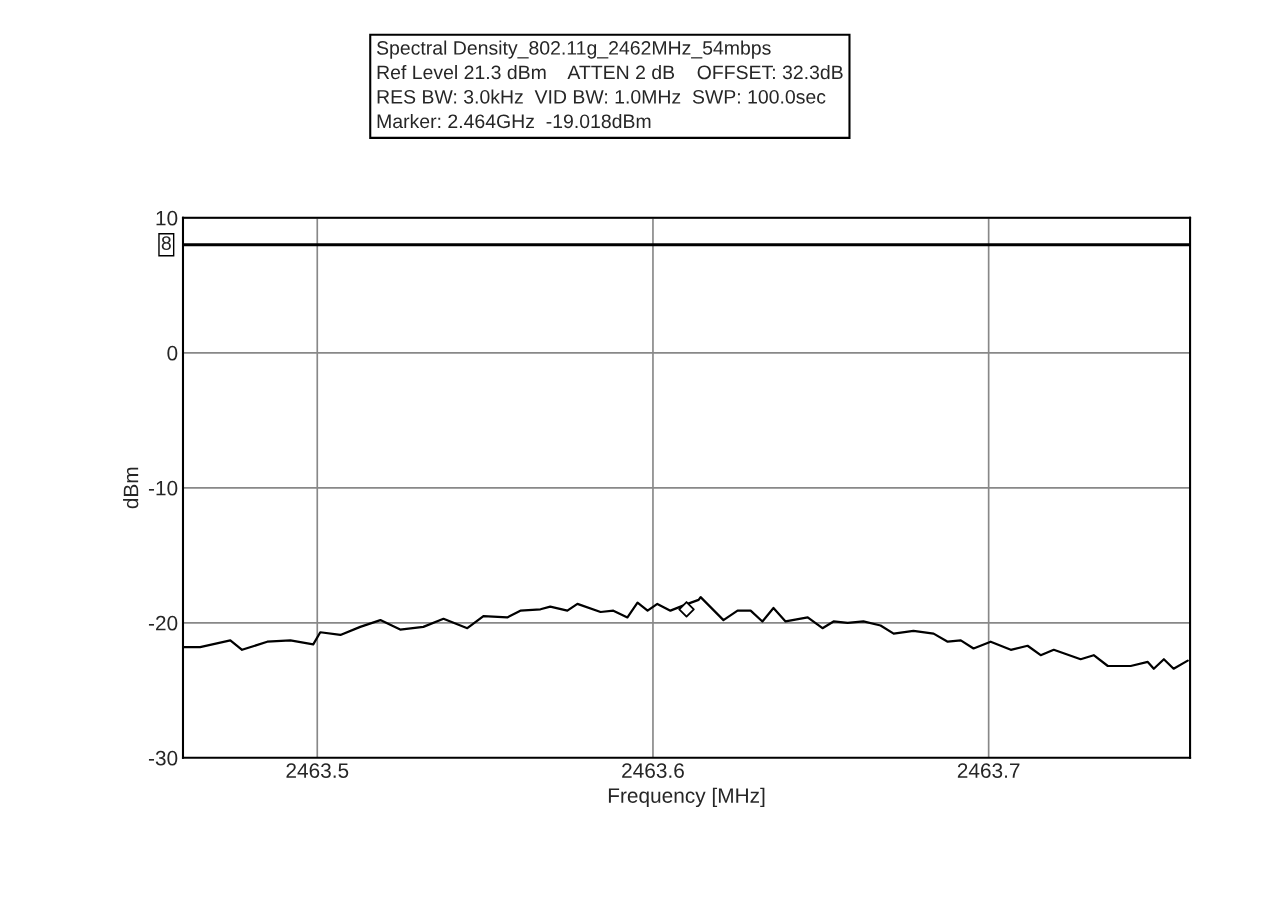 This screenshot has height=900, width=1262. What do you see at coordinates (163, 758) in the screenshot?
I see `y-tick-label: -30` at bounding box center [163, 758].